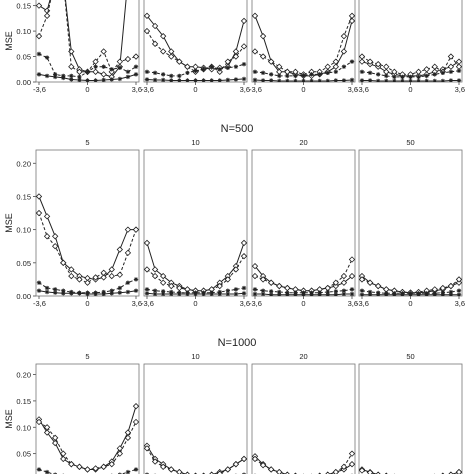 Image resolution: width=474 pixels, height=474 pixels. What do you see at coordinates (87, 238) in the screenshot?
I see `series-line-solid_diamond` at bounding box center [87, 238].